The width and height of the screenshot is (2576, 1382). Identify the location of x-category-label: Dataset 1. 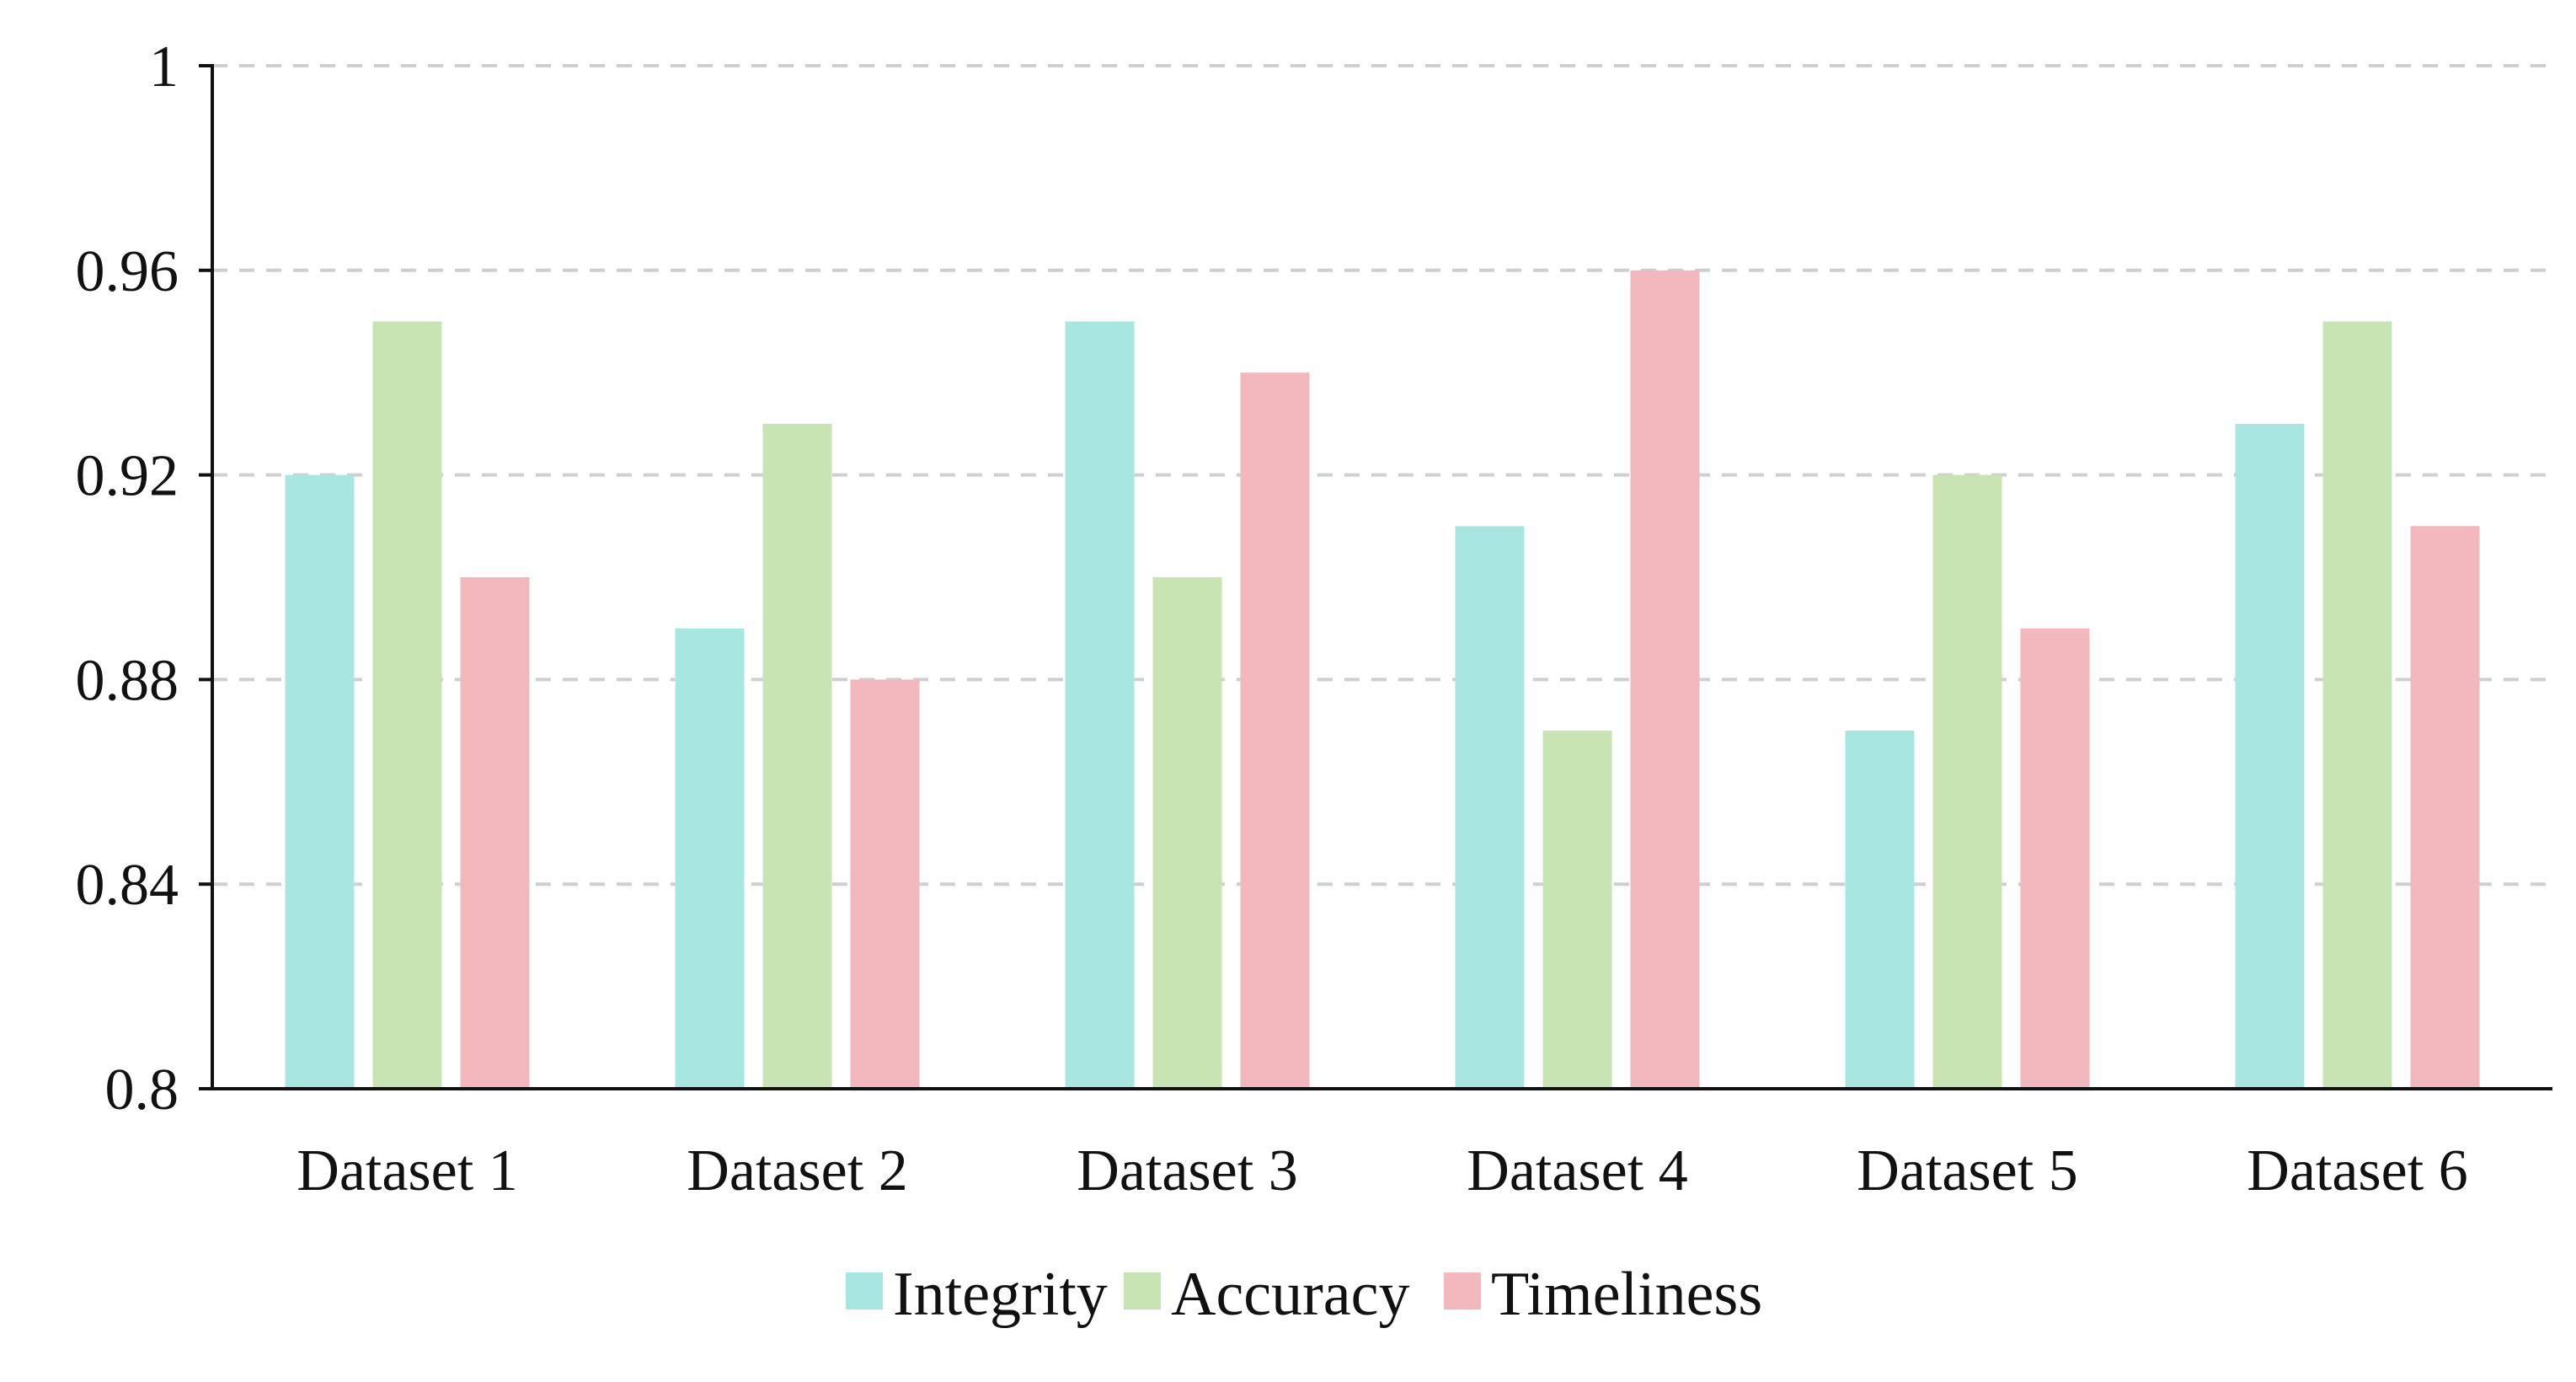
(407, 1170).